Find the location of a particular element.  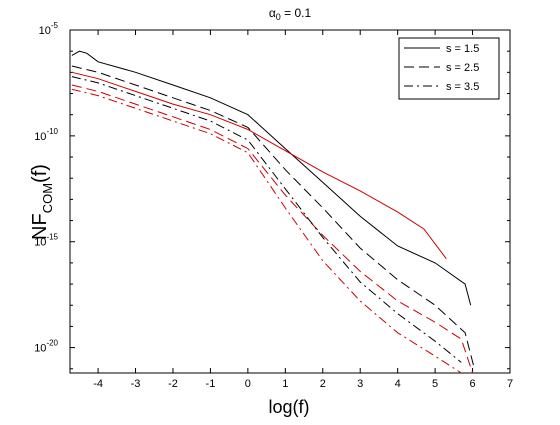

chart-title: α0 = 0.1 is located at coordinates (290, 14).